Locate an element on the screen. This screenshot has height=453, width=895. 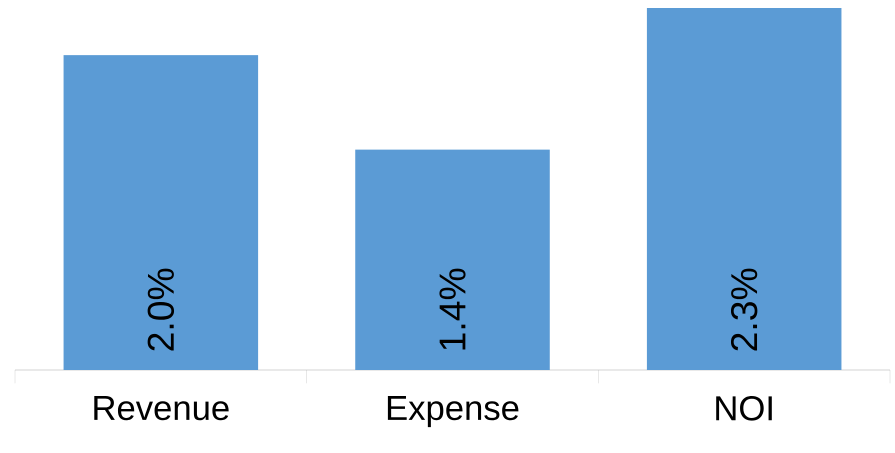
data-label: 2.0% is located at coordinates (161, 309).